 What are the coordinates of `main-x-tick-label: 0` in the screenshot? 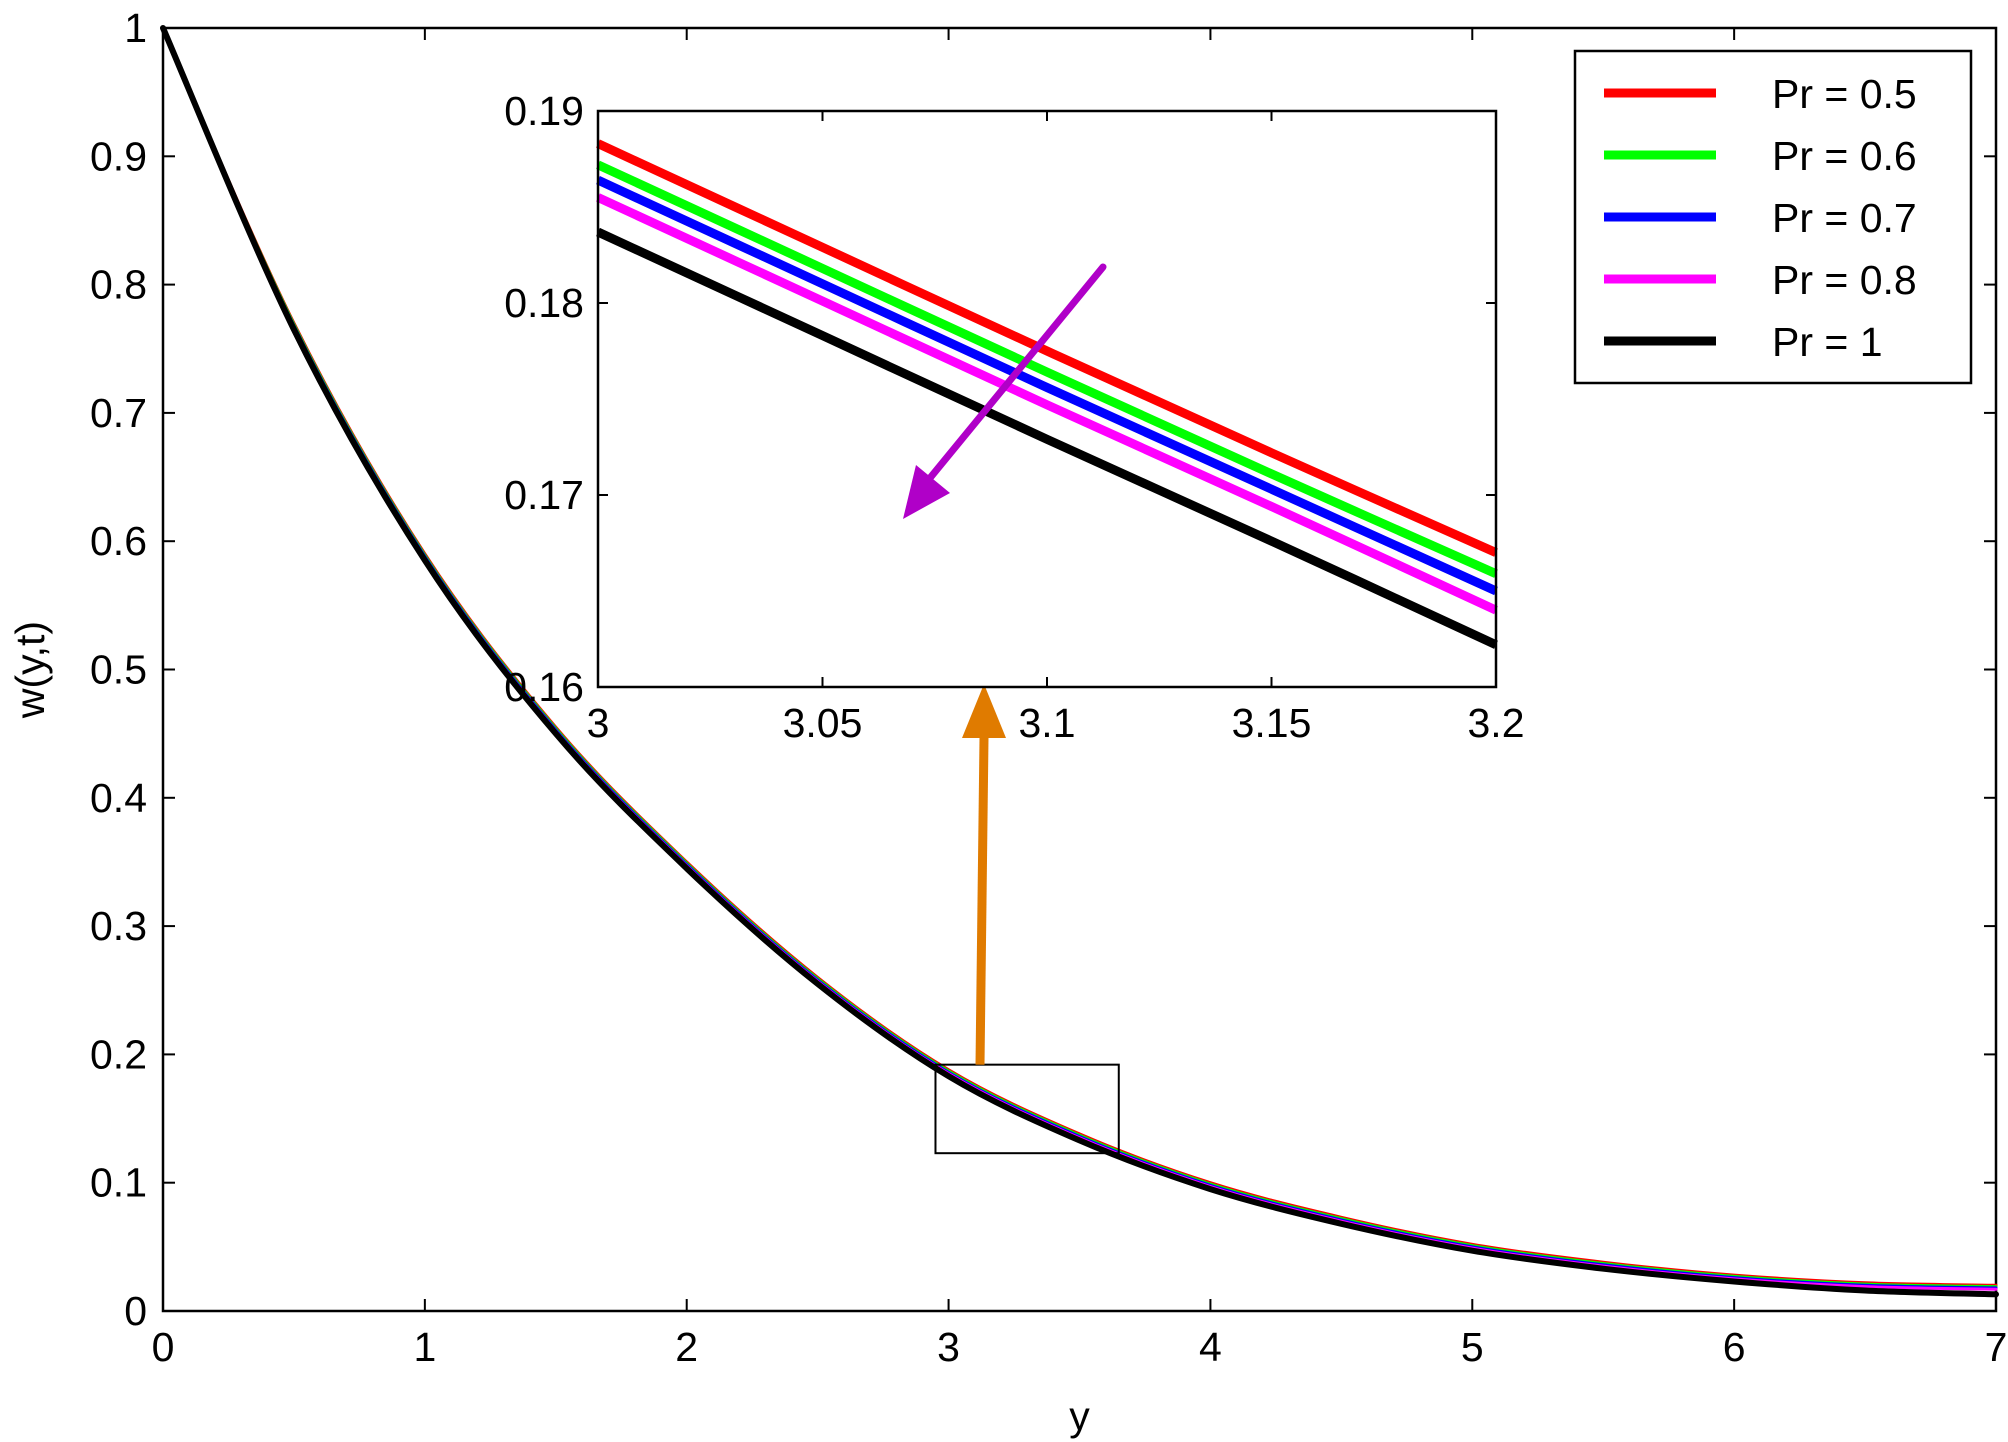 It's located at (163, 1347).